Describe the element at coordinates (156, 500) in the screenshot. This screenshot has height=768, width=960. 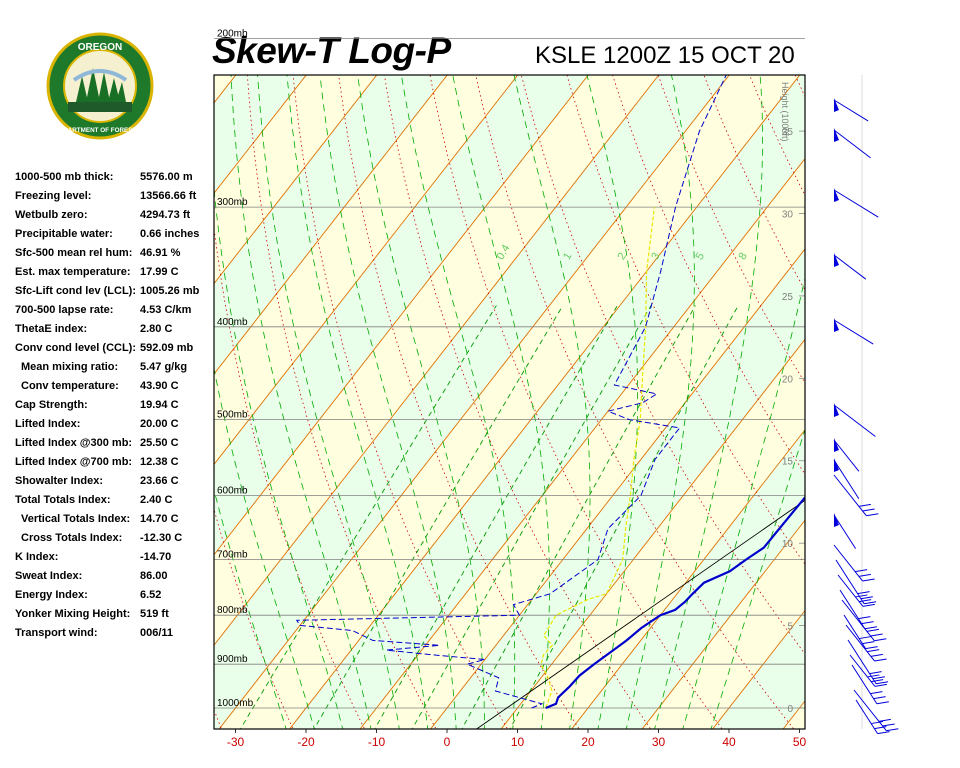
I see `index-value: 2.40 C` at that location.